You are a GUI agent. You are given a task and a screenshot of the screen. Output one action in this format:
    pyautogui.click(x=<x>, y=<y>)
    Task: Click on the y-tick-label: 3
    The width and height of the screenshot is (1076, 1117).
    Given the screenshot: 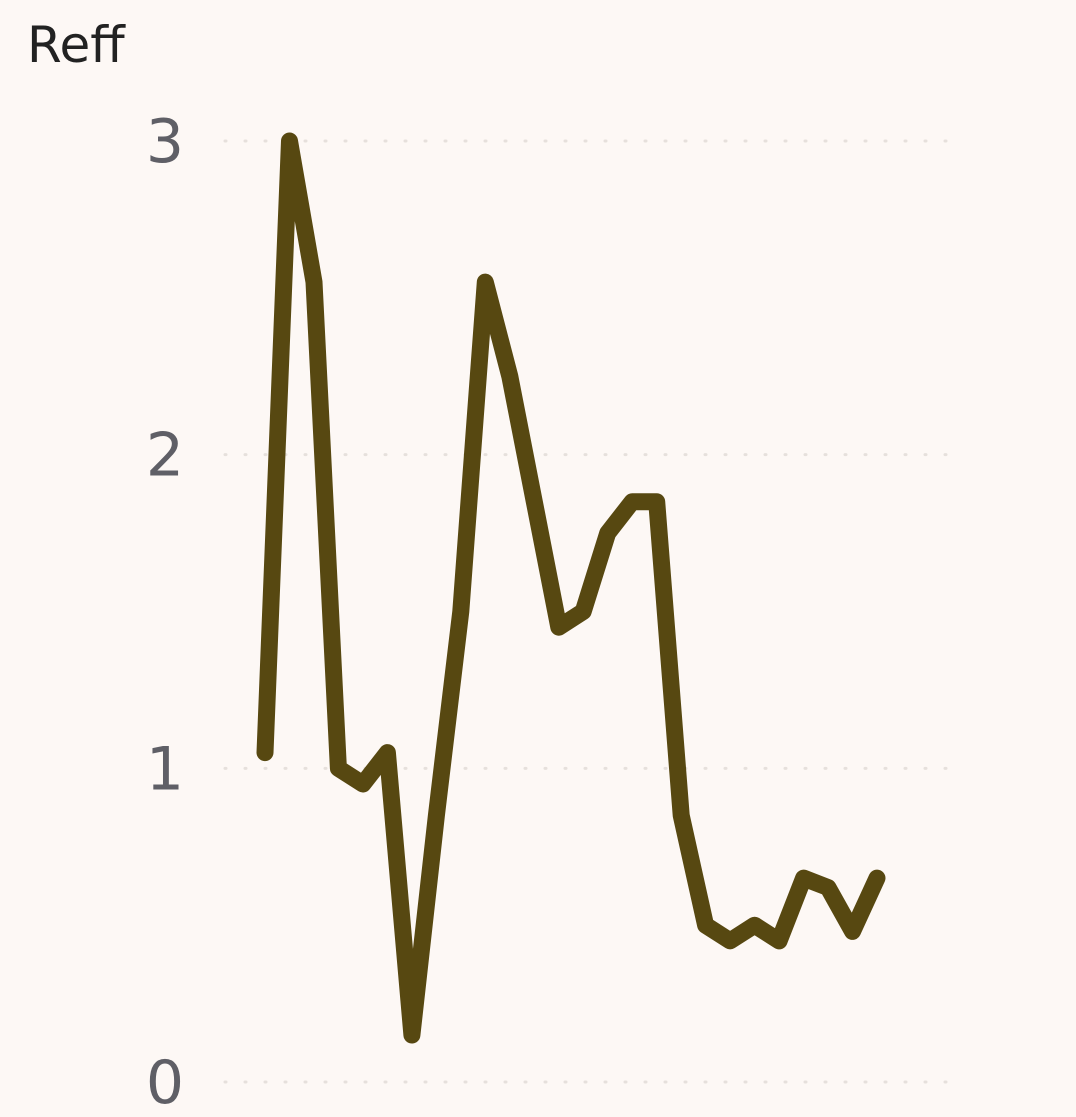 What is the action you would take?
    pyautogui.click(x=165, y=142)
    